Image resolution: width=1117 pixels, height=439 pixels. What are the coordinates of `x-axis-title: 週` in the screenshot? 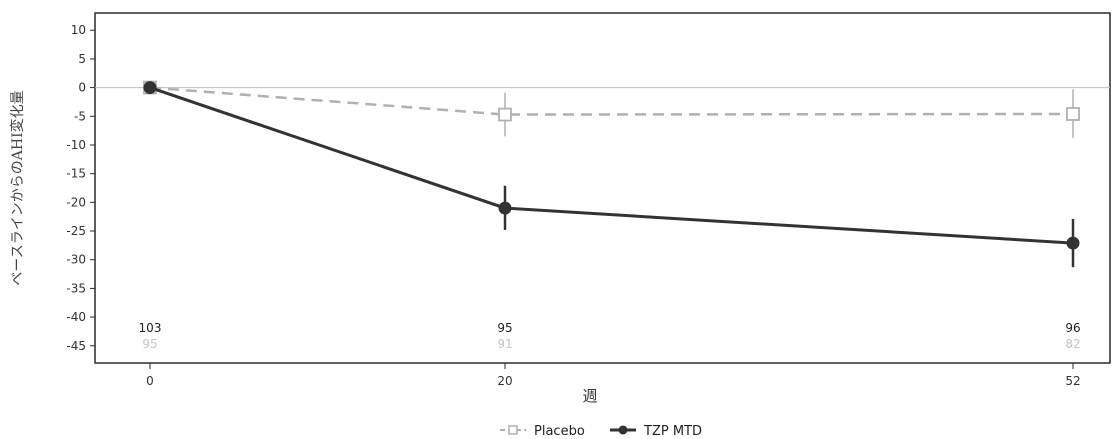 It's located at (589, 396).